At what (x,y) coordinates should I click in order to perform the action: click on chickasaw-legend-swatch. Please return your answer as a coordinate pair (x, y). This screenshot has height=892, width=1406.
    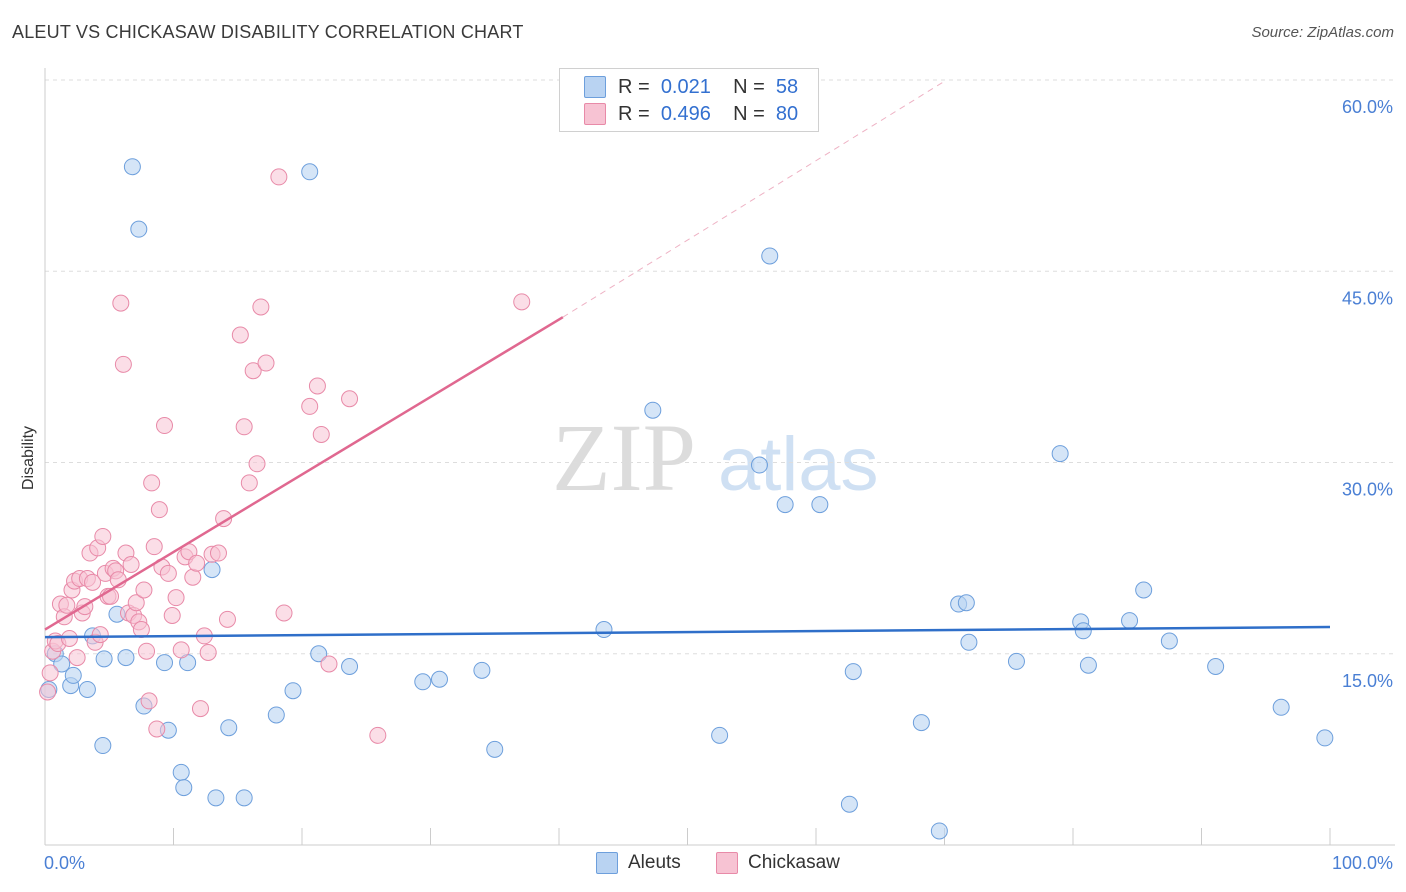
    Looking at the image, I should click on (727, 863).